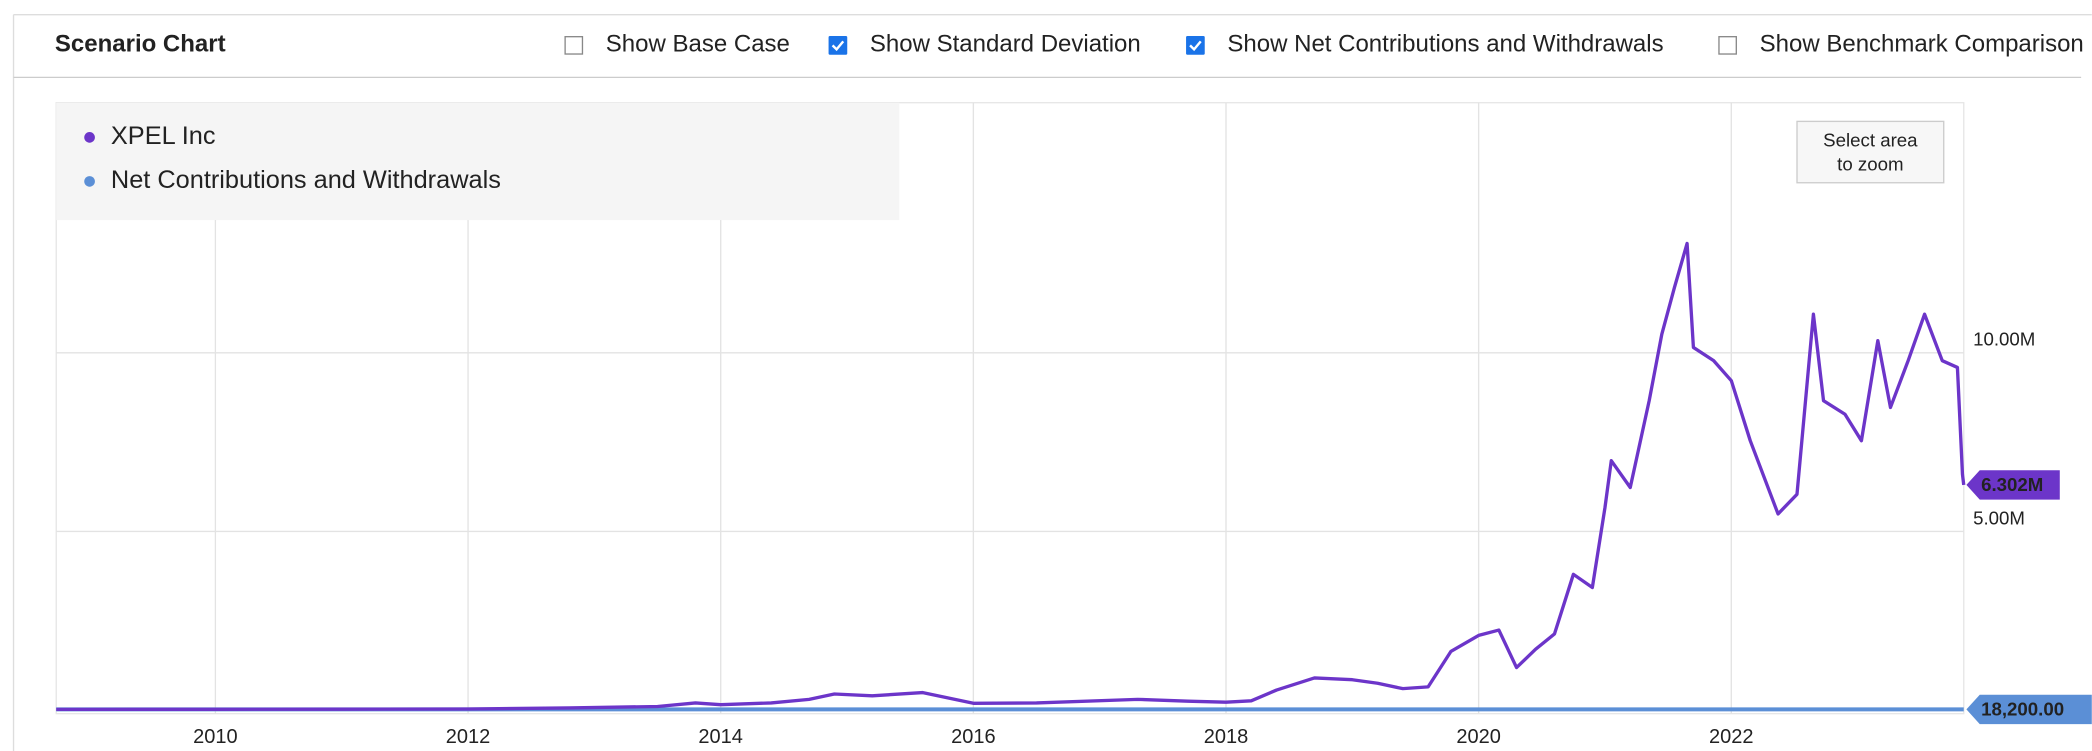  Describe the element at coordinates (698, 44) in the screenshot. I see `checkbox-label: Show Base Case` at that location.